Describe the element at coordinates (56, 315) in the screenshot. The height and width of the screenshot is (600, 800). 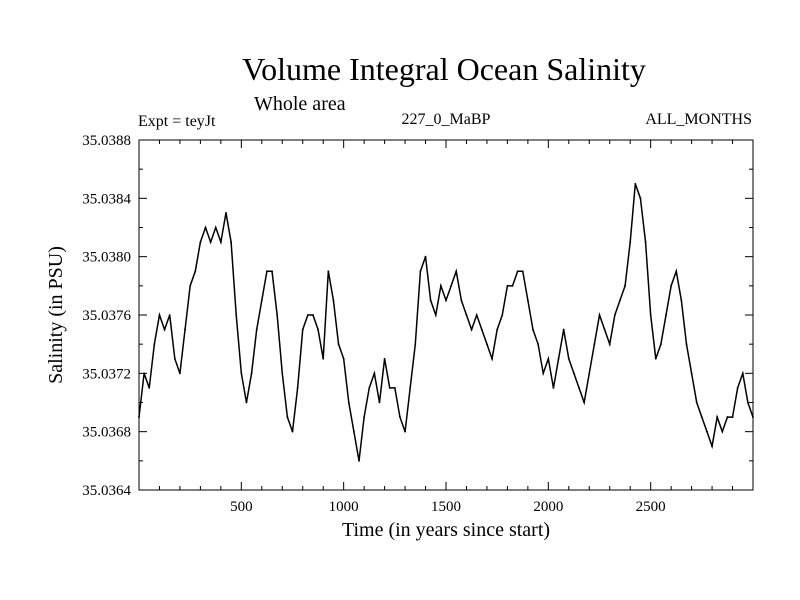
I see `y-axis-label: Salinity (in PSU)` at that location.